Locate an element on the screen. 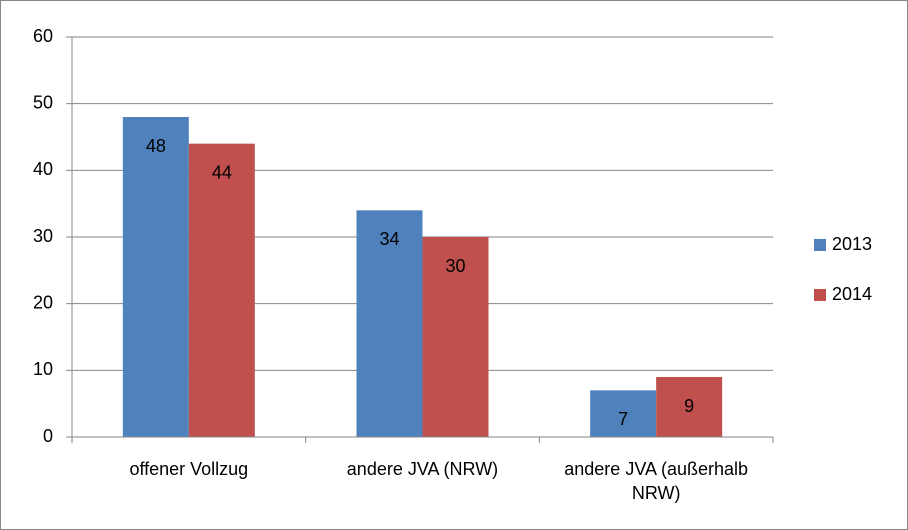 The height and width of the screenshot is (530, 908). x-tick-label: andere JVA (außerhalb NRW) is located at coordinates (656, 481).